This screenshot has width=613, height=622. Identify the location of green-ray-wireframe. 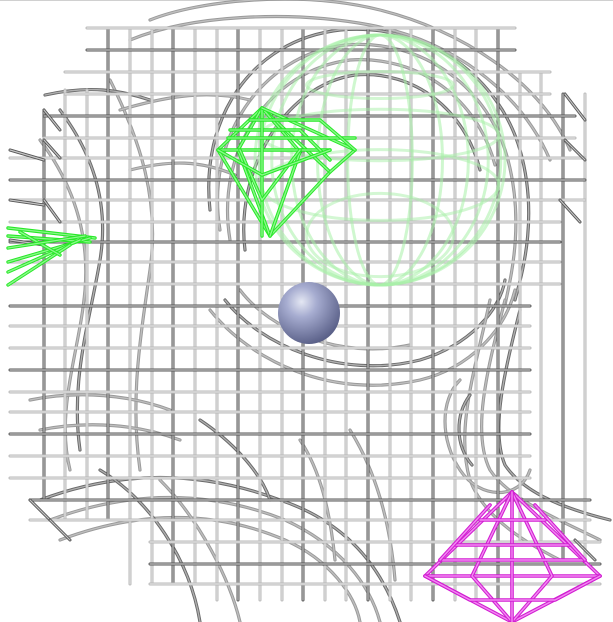
(51, 256).